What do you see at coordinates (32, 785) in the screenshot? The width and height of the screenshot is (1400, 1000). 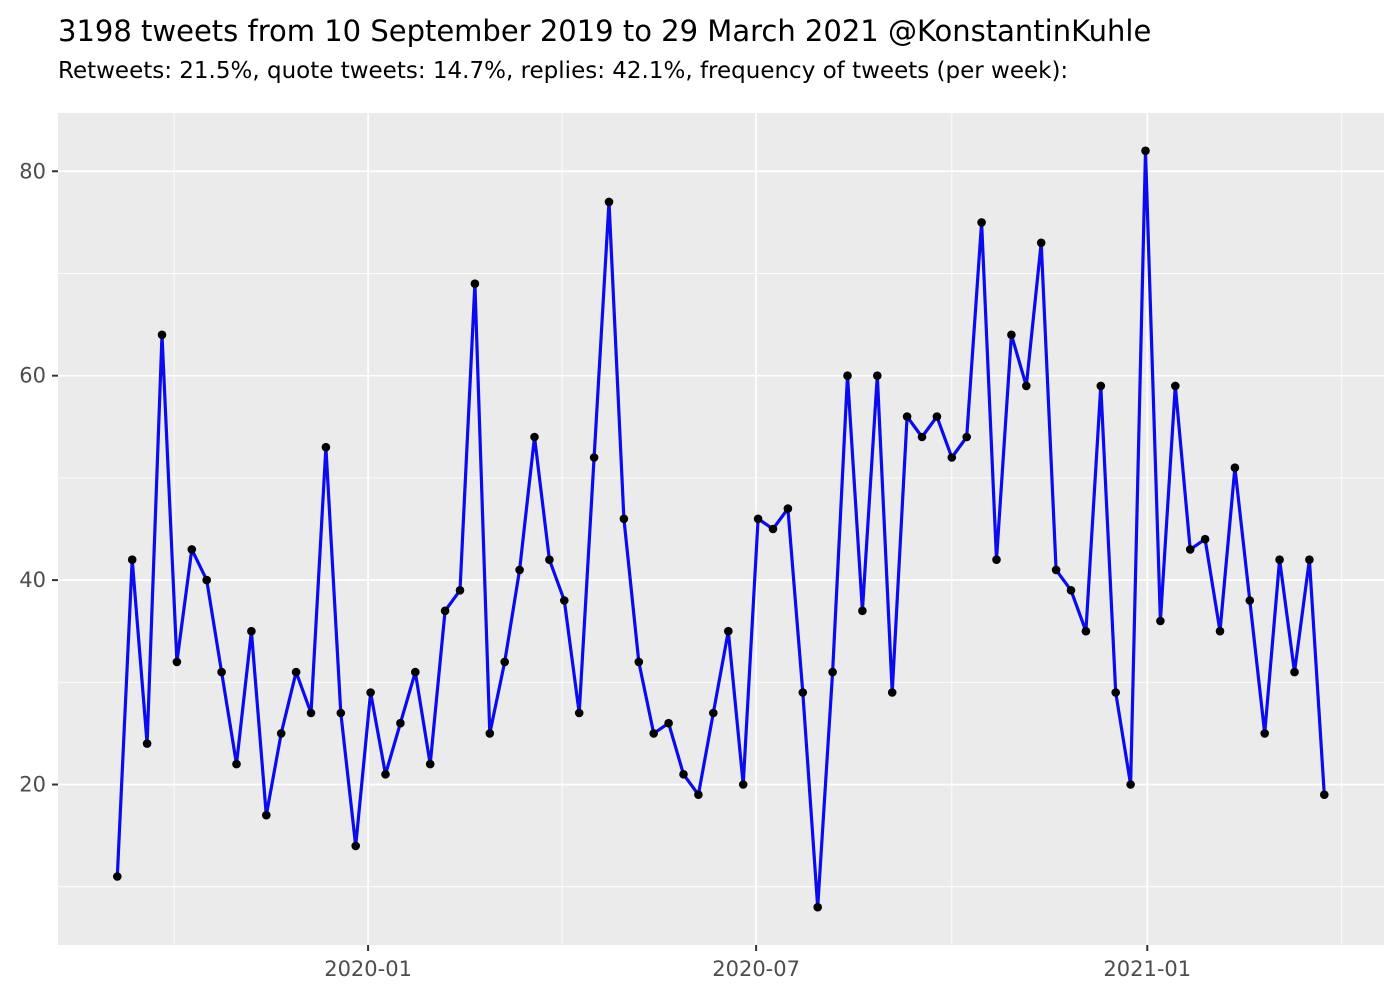 I see `y-axis-label: 20` at bounding box center [32, 785].